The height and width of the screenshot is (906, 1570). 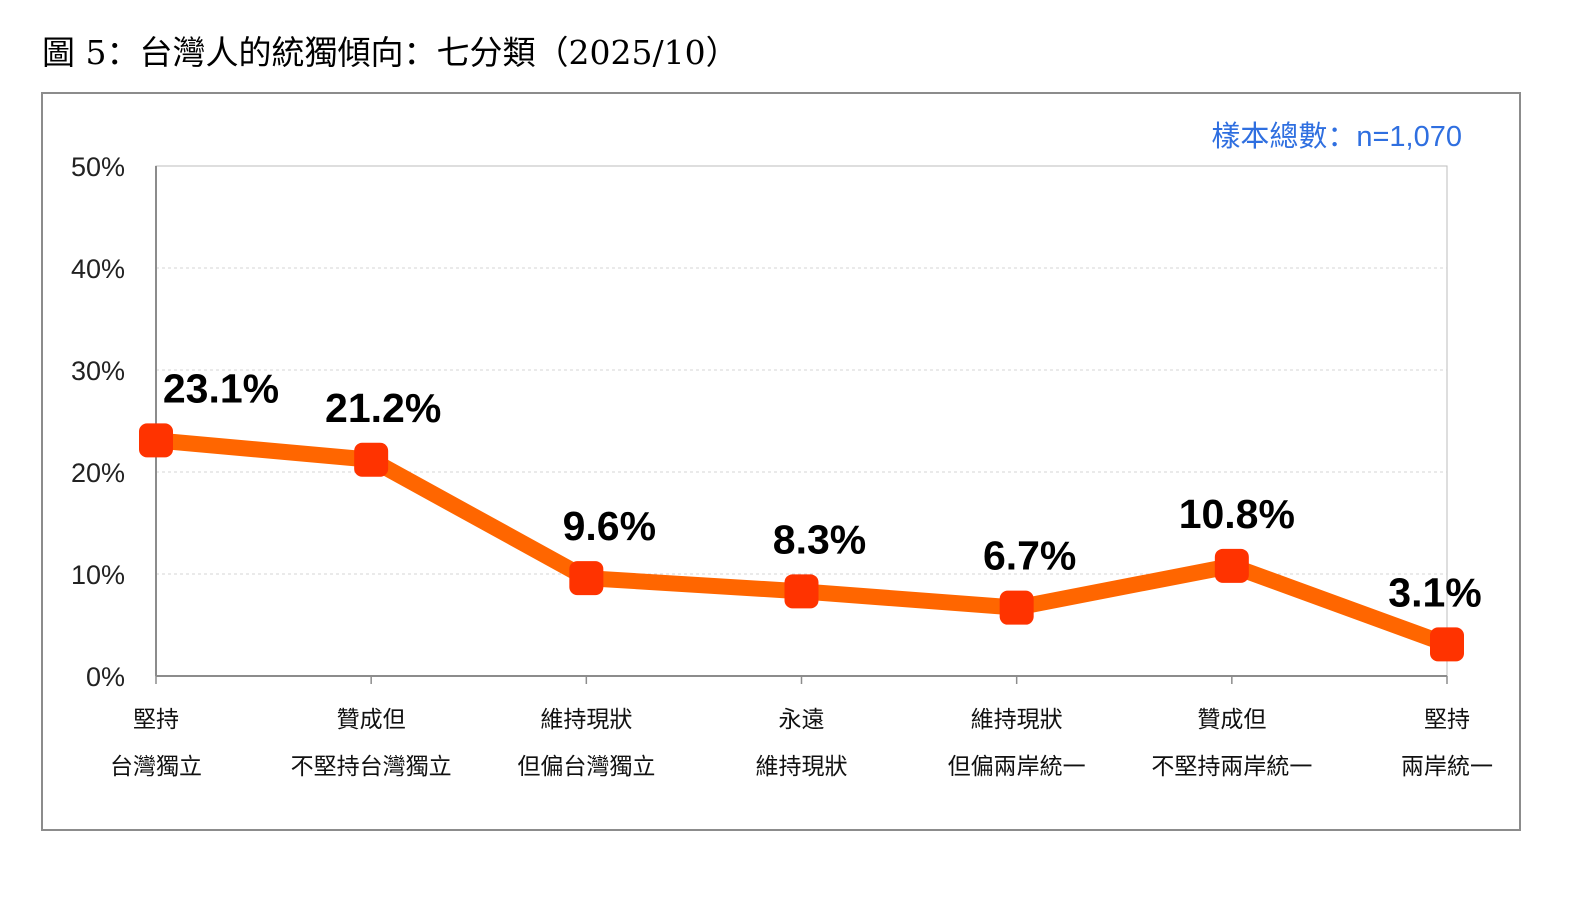 What do you see at coordinates (221, 388) in the screenshot?
I see `data-label: 23.1%` at bounding box center [221, 388].